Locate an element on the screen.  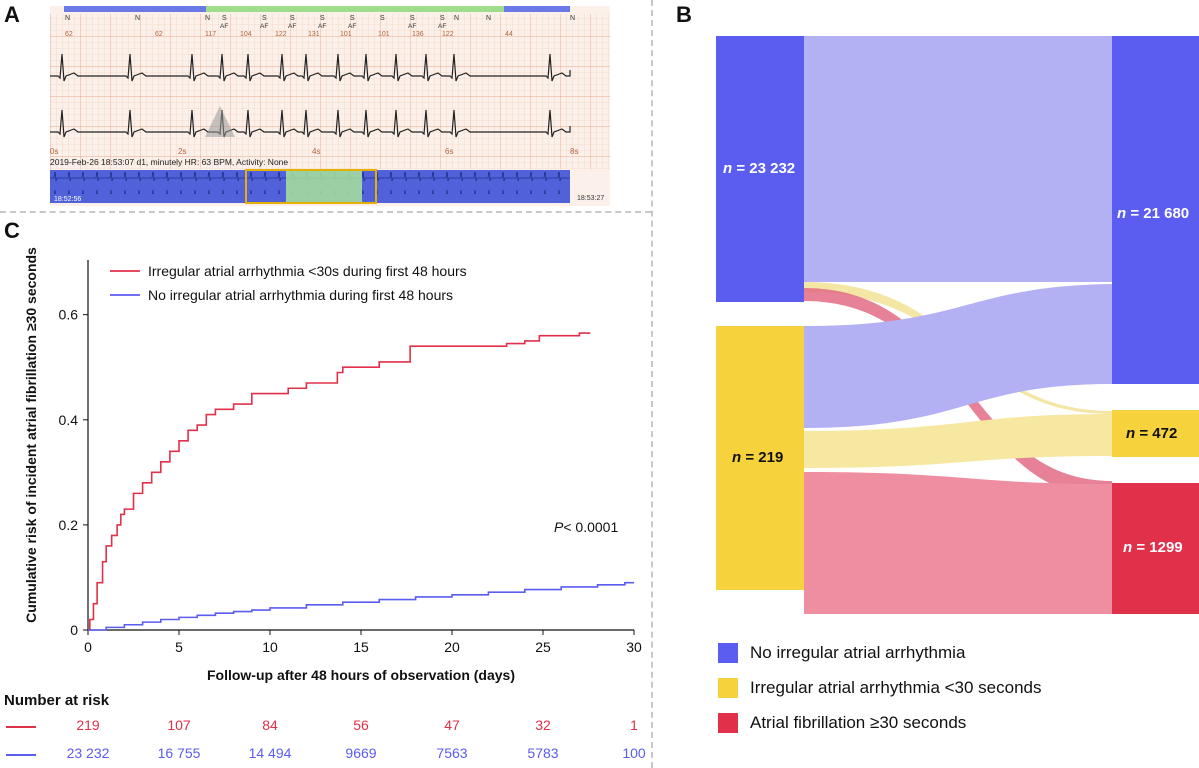
risk-count: 219 is located at coordinates (88, 725).